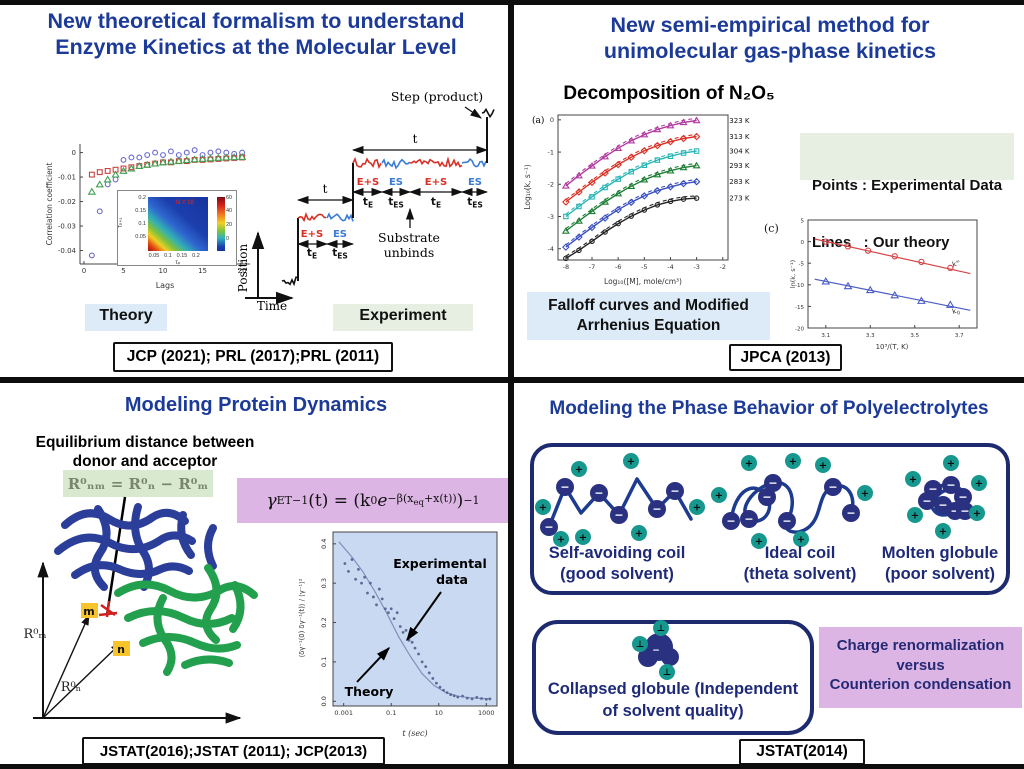  What do you see at coordinates (242, 271) in the screenshot?
I see `svg-text: 20` at bounding box center [242, 271].